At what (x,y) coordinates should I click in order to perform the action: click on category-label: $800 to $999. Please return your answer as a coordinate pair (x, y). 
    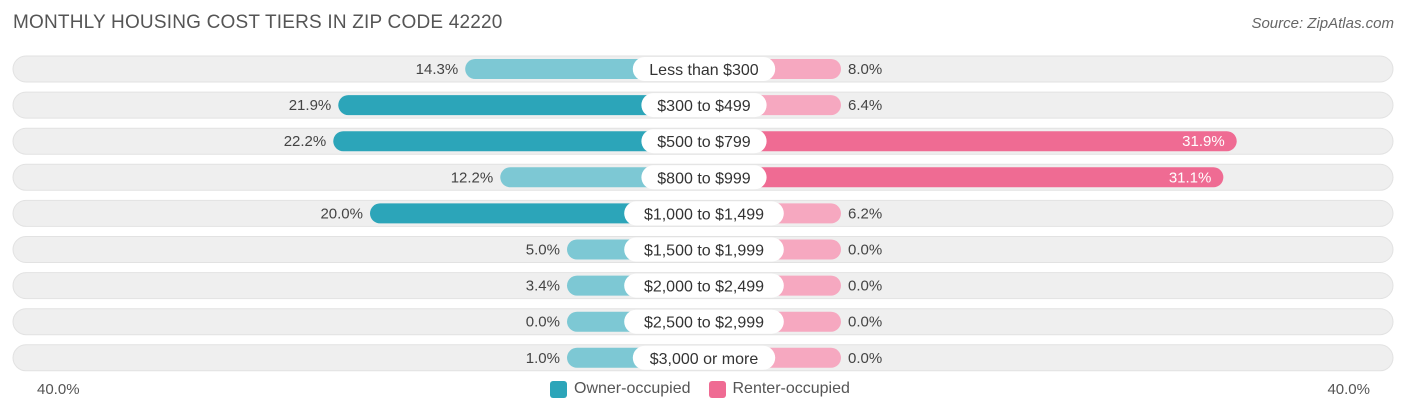
    Looking at the image, I should click on (704, 178).